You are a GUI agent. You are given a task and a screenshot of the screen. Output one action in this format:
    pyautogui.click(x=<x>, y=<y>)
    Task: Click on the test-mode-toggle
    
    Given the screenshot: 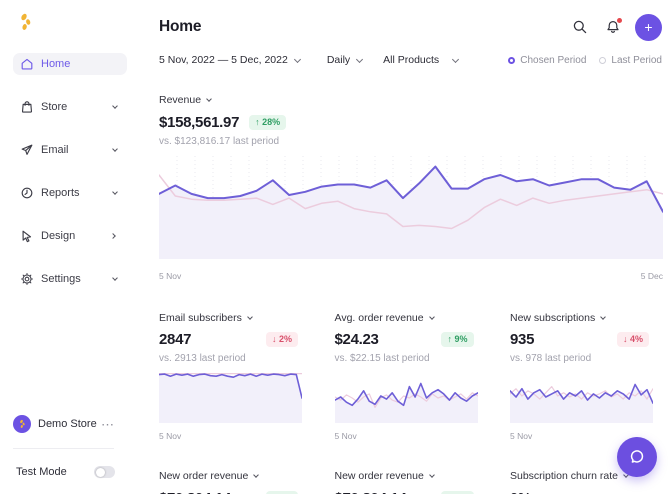 What is the action you would take?
    pyautogui.click(x=104, y=472)
    